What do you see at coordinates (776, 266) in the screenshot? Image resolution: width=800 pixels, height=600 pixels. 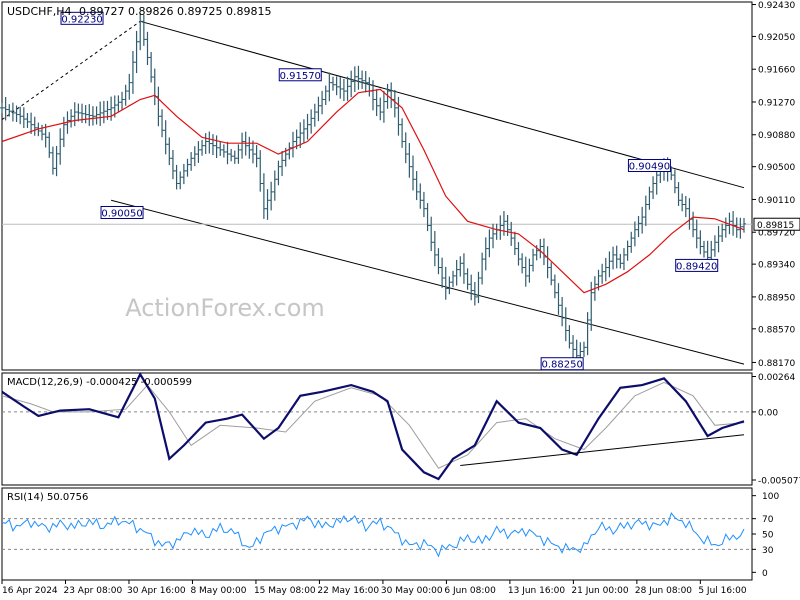 I see `y-tick-label: 0.89340` at bounding box center [776, 266].